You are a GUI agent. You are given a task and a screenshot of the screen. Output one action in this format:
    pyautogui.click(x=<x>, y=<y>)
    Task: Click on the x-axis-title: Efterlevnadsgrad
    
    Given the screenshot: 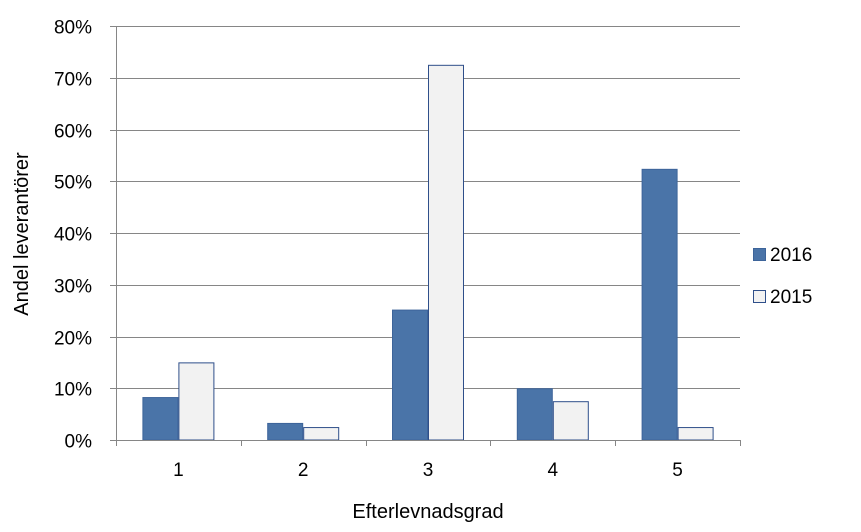 What is the action you would take?
    pyautogui.click(x=427, y=512)
    